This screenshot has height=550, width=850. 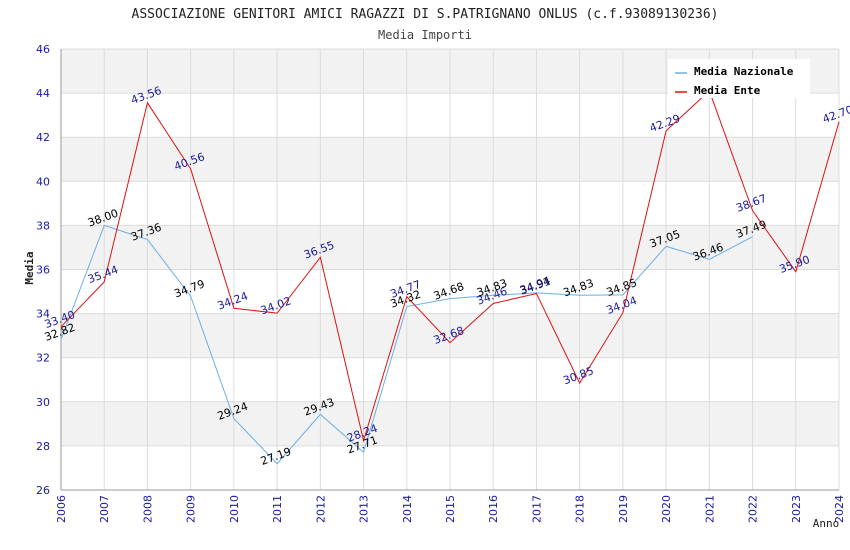 What do you see at coordinates (29, 267) in the screenshot?
I see `y-axis-label: Media` at bounding box center [29, 267].